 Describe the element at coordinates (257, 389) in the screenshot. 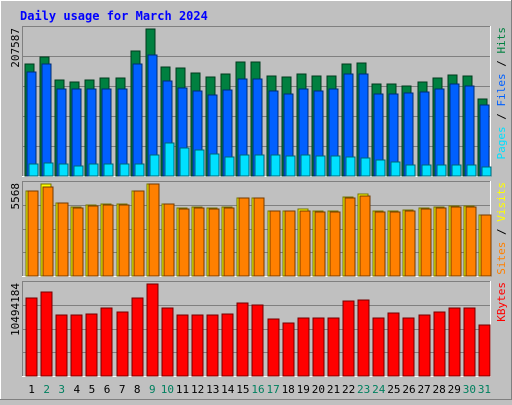

I see `x-tick-label-day-16: 16` at that location.